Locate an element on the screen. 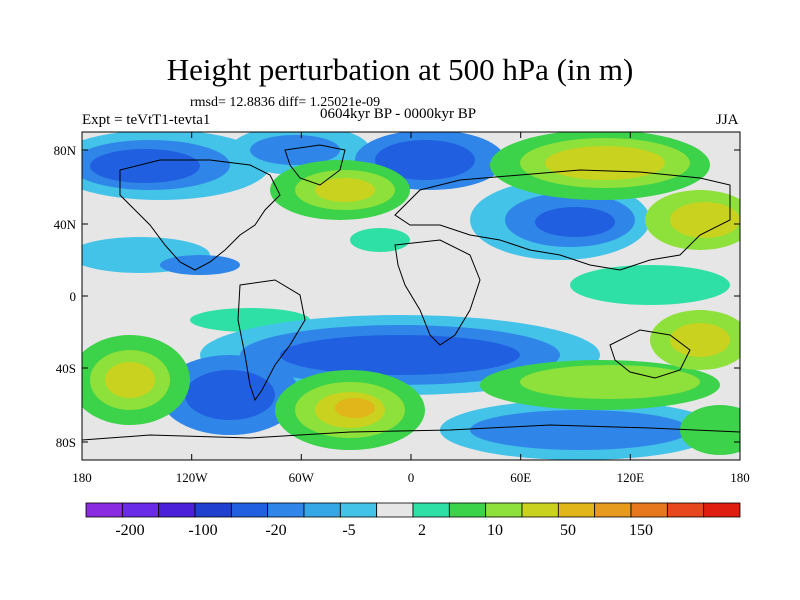 This screenshot has width=800, height=600. period-label: 0604kyr BP - 0000kyr BP is located at coordinates (398, 114).